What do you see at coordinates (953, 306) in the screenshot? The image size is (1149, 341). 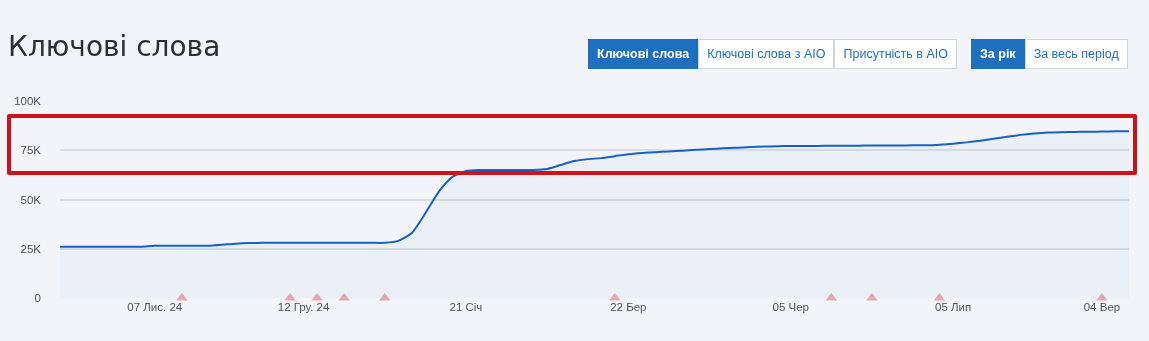 I see `x-tick-label: 05 Лип` at bounding box center [953, 306].